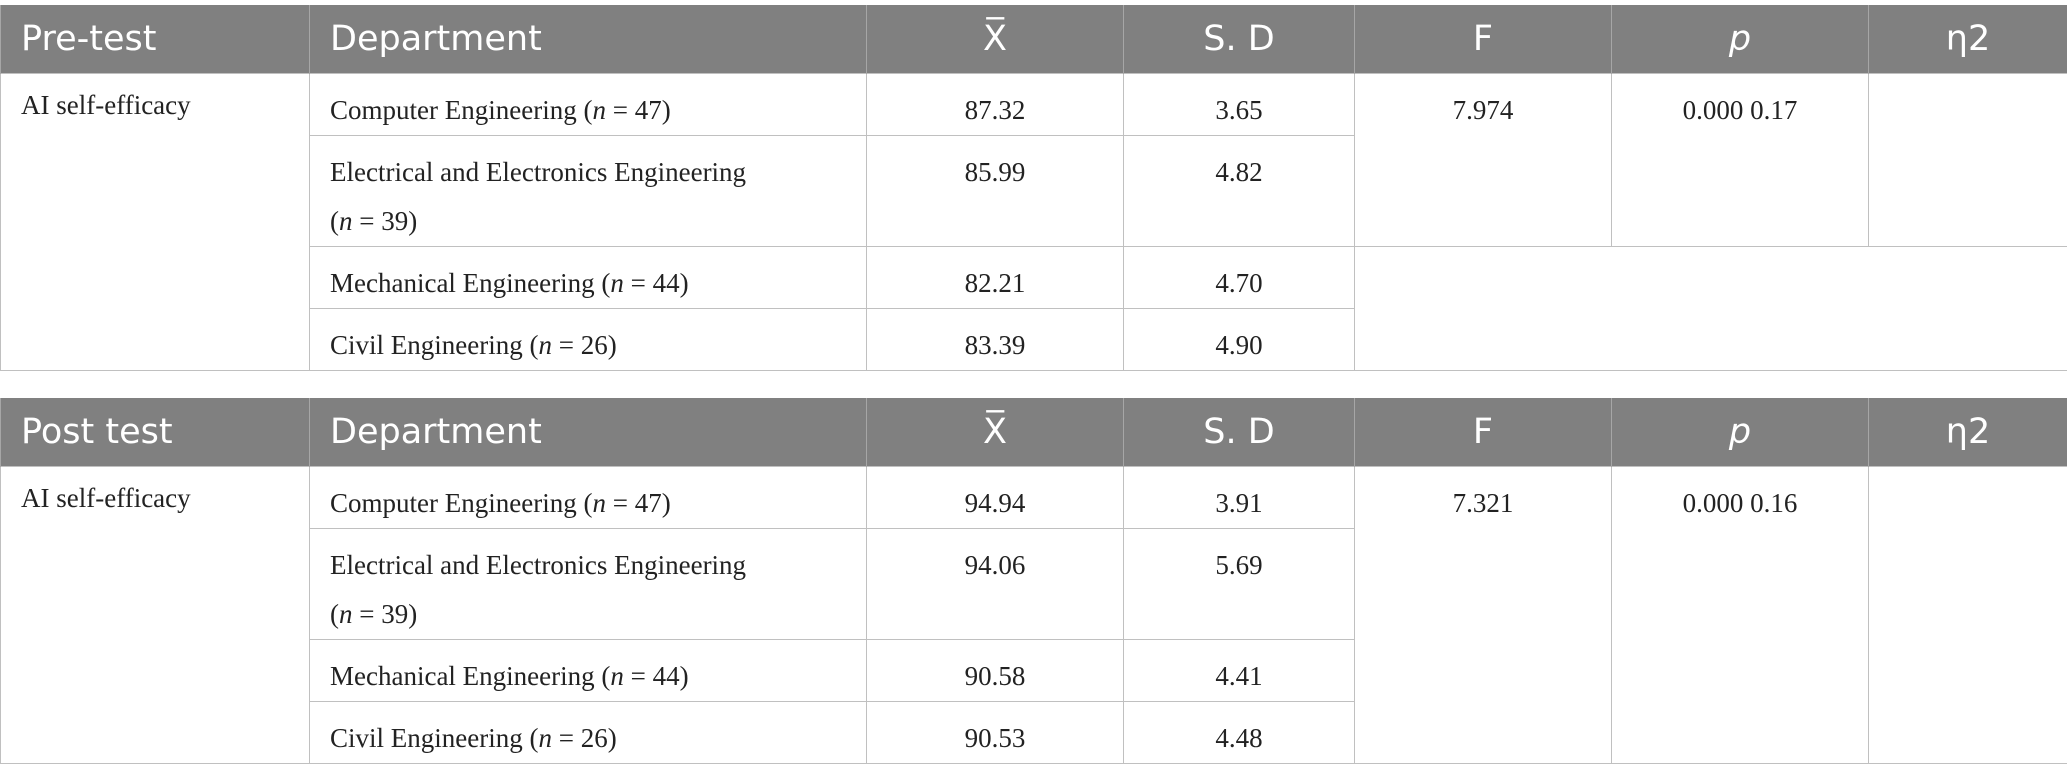  I want to click on mean-cell: 87.32, so click(995, 104).